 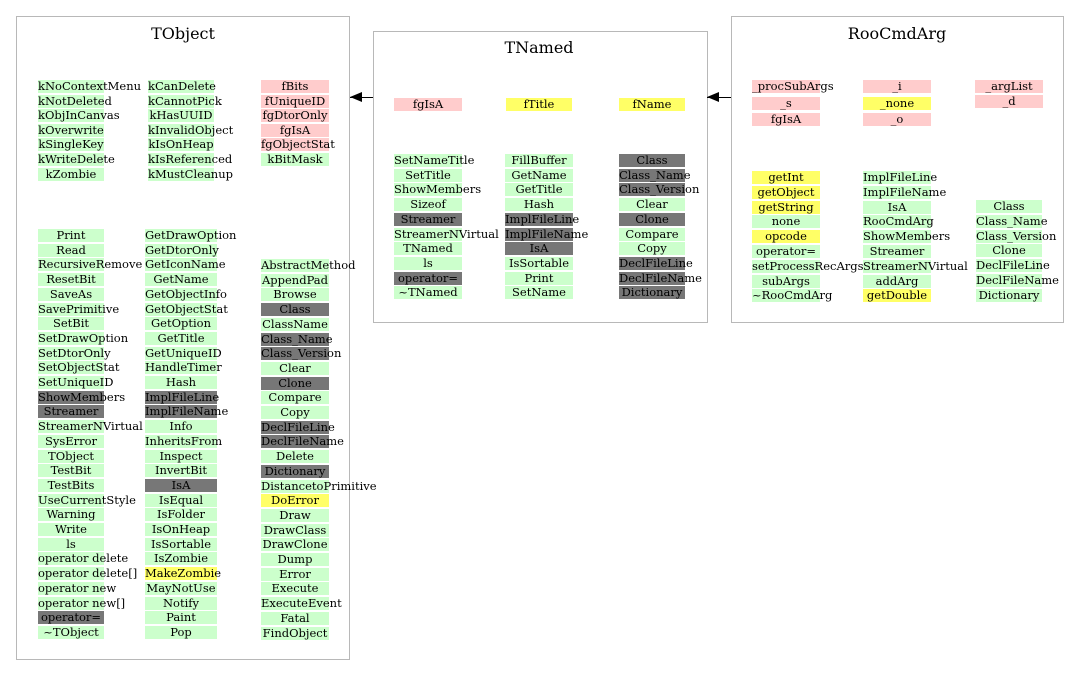 What do you see at coordinates (897, 295) in the screenshot?
I see `member-getdouble: getDouble` at bounding box center [897, 295].